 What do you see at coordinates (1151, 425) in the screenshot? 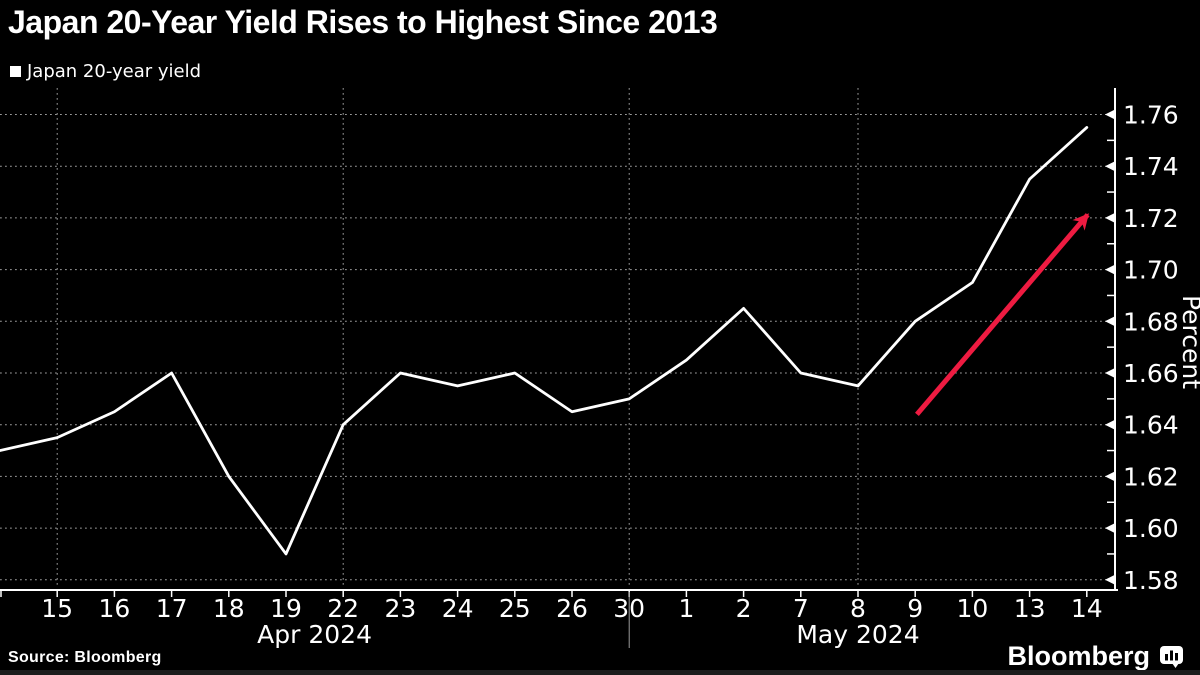
I see `y-tick-label: 1.64` at bounding box center [1151, 425].